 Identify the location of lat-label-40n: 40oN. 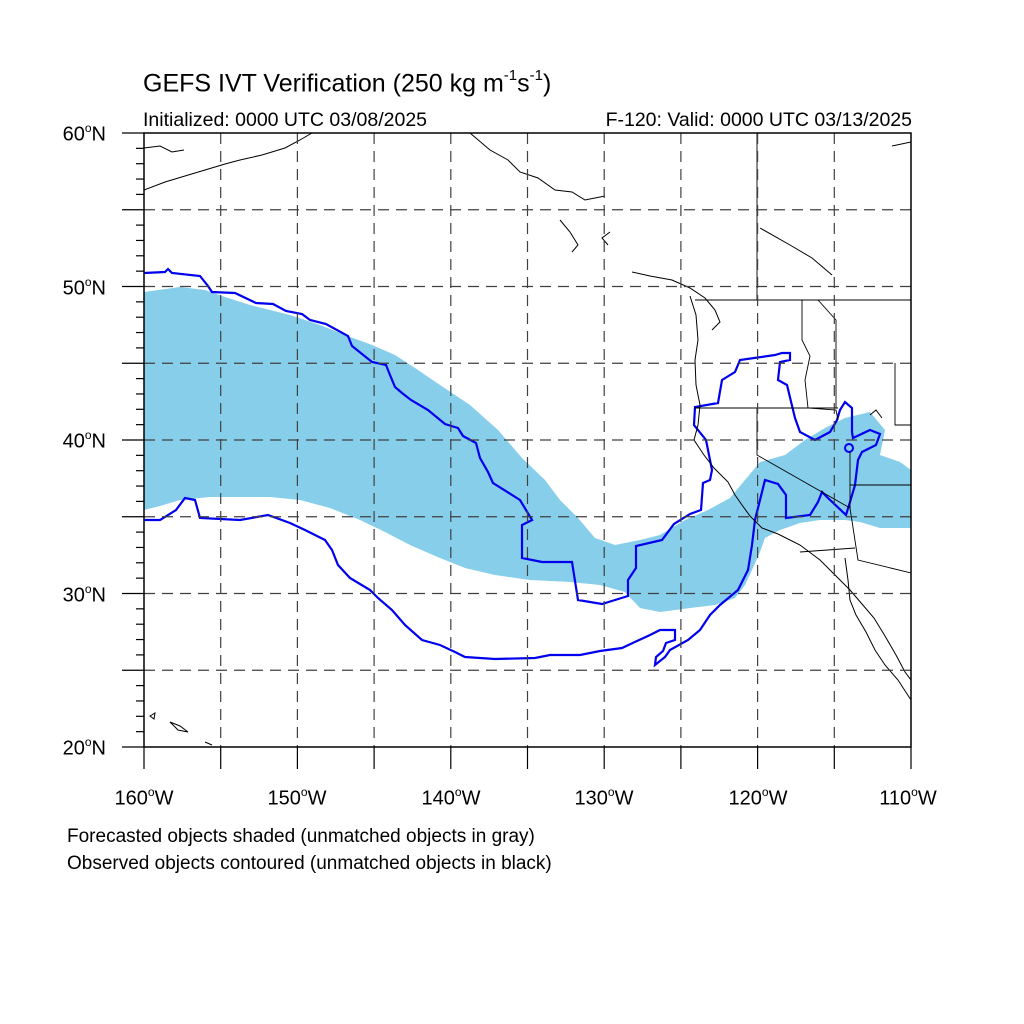
(84, 440).